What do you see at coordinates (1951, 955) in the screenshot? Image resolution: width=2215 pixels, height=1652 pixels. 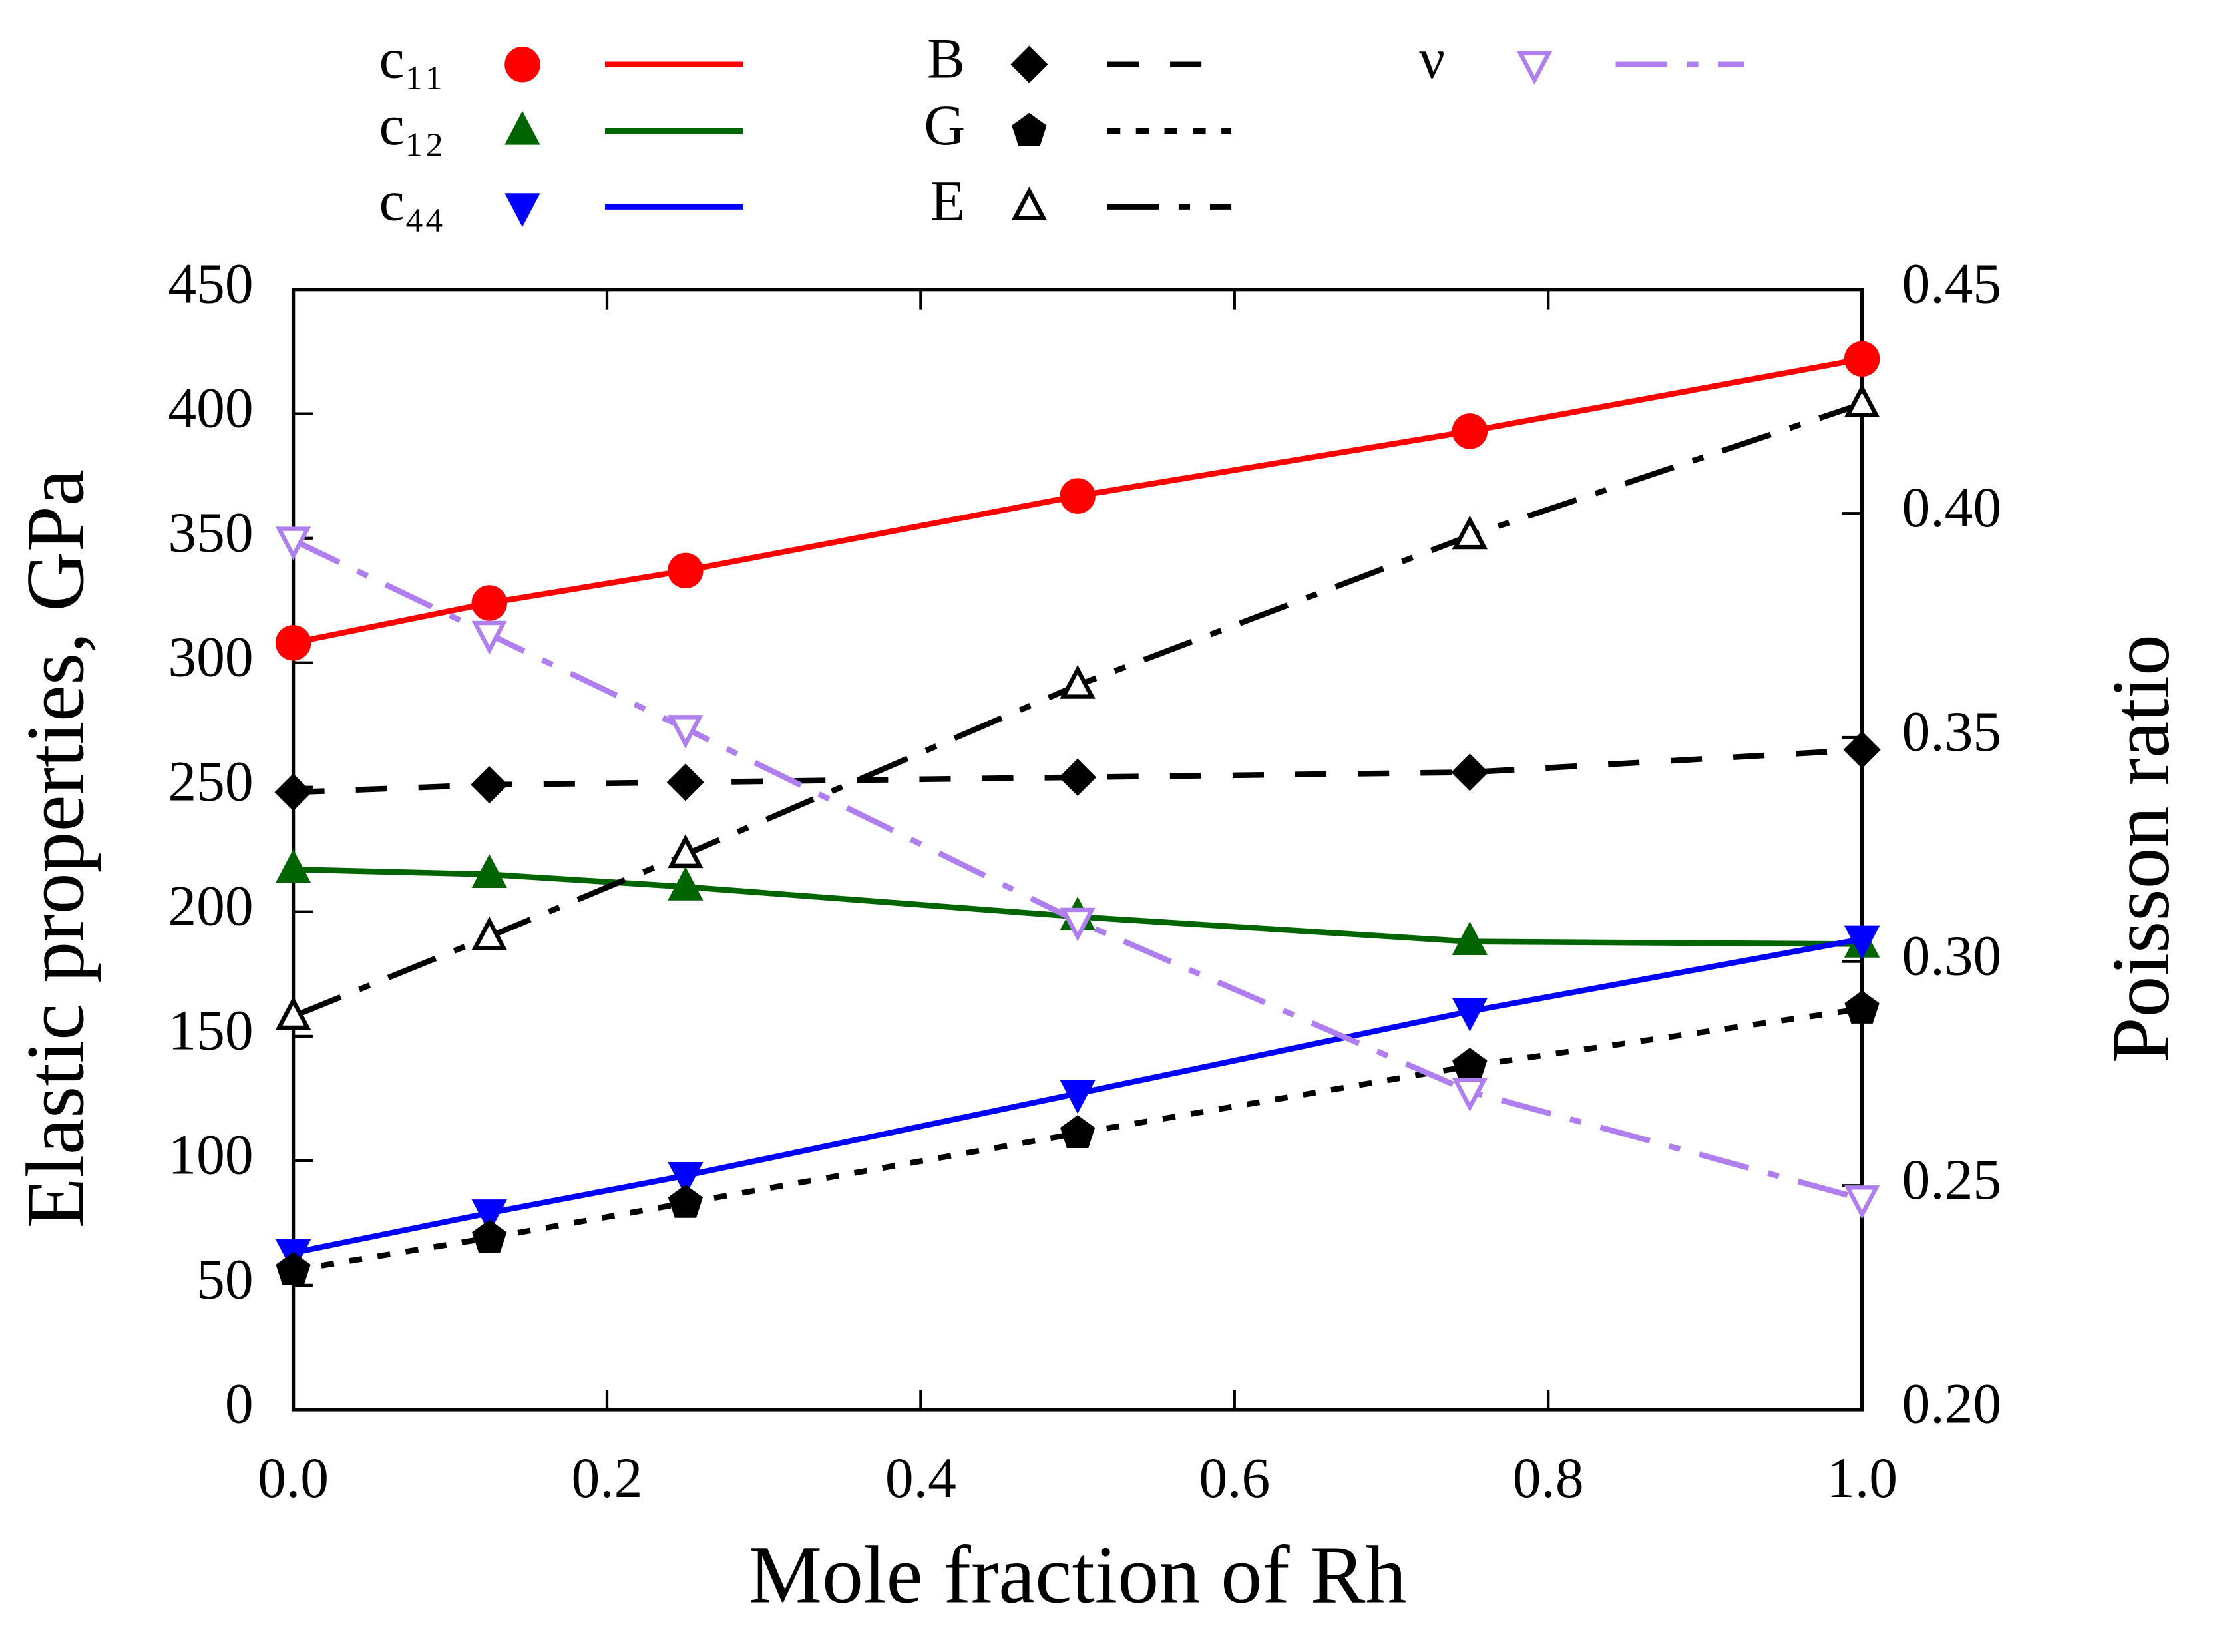 I see `y2-tick-label: 0.30` at bounding box center [1951, 955].